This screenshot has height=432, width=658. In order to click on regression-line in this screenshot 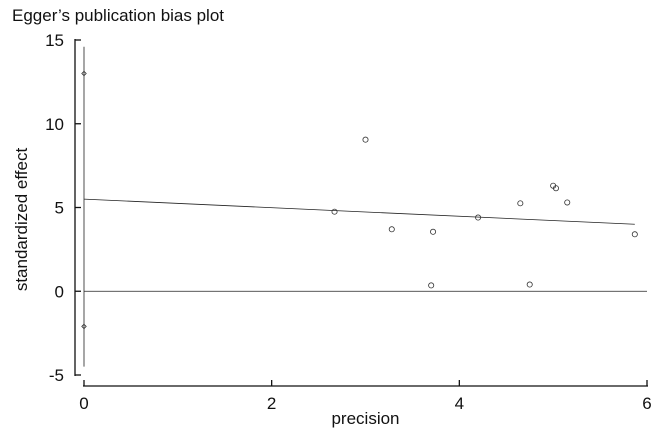, I will do `click(359, 211)`.